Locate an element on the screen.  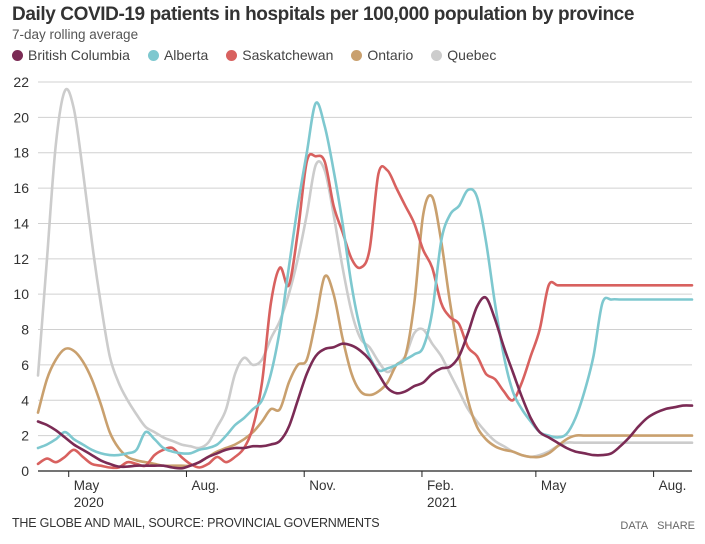
legend-item-quebec: Quebec is located at coordinates (463, 55).